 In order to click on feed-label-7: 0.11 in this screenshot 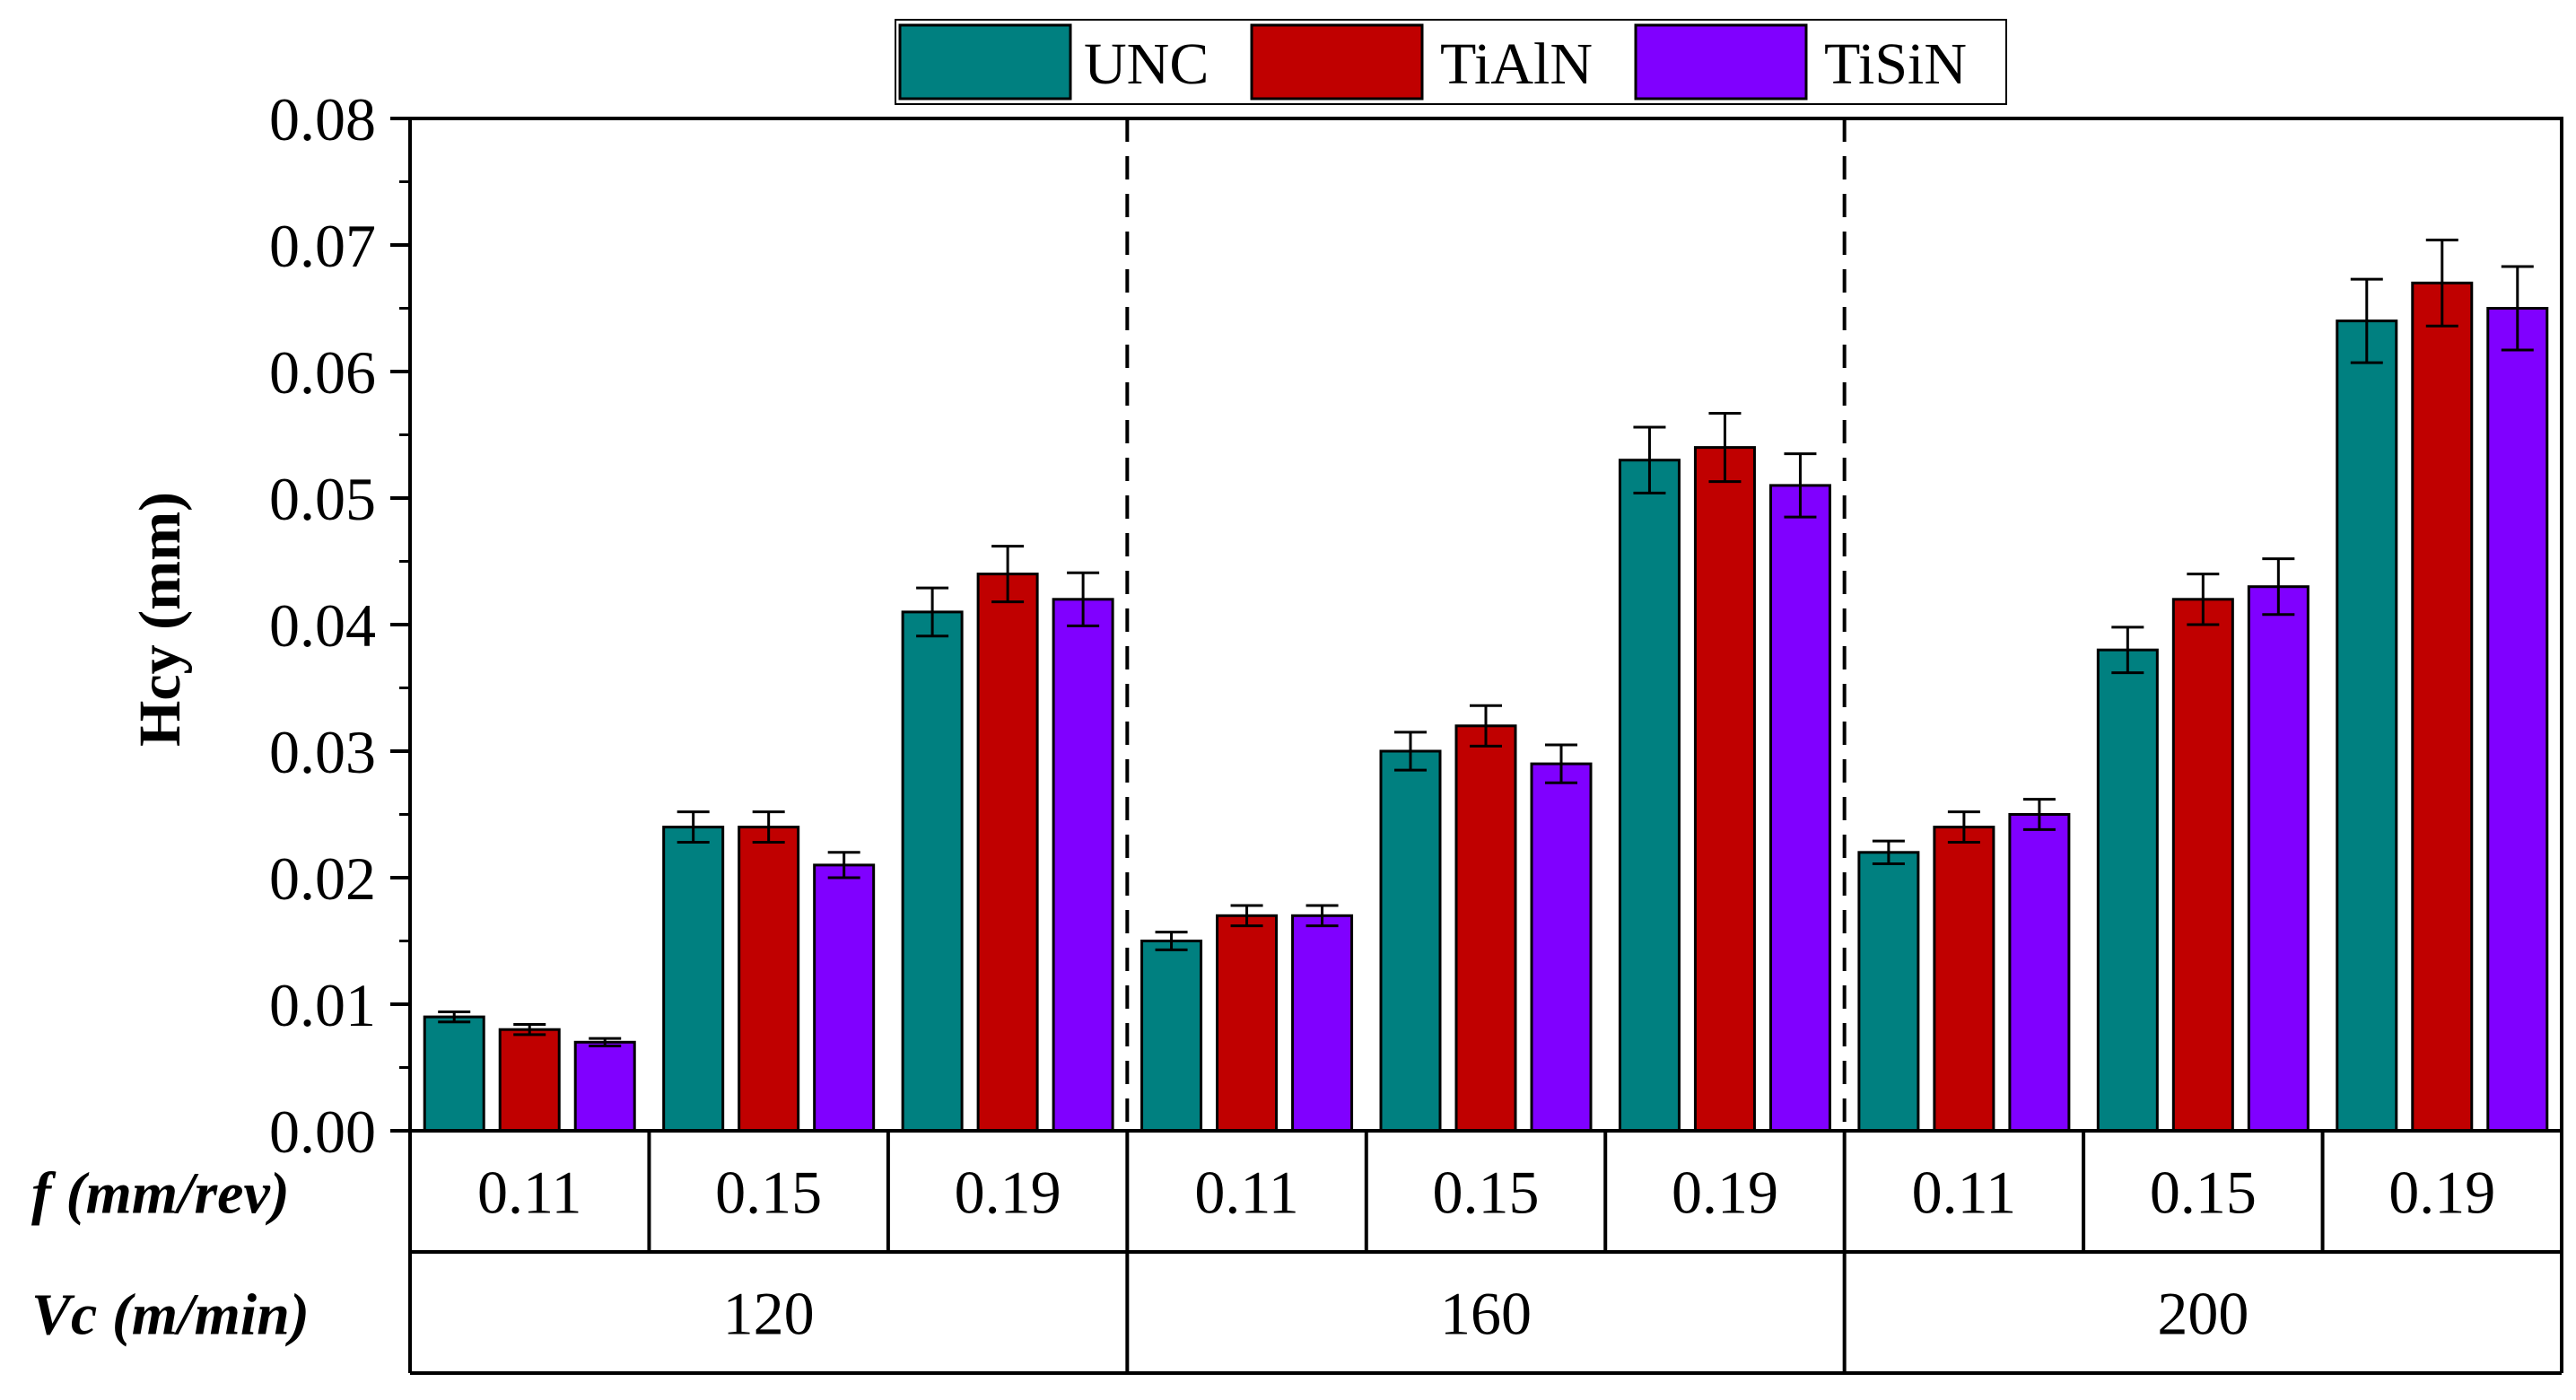, I will do `click(1964, 1193)`.